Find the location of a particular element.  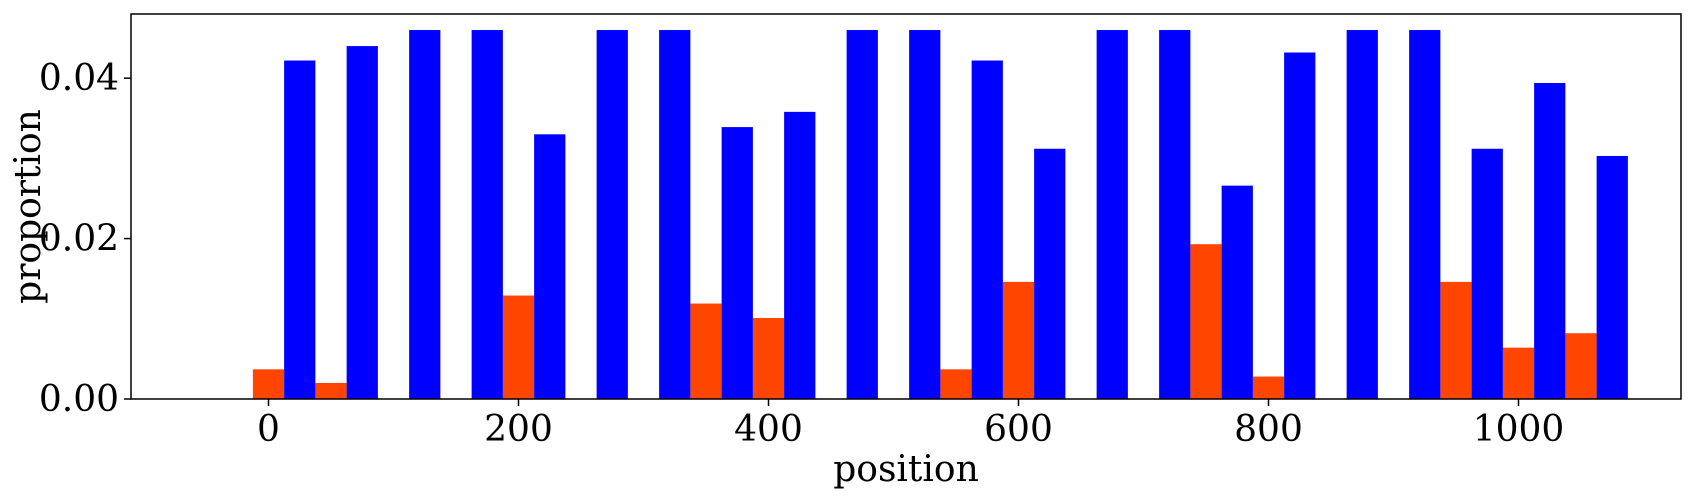

x-tick-label: 600 is located at coordinates (1018, 429).